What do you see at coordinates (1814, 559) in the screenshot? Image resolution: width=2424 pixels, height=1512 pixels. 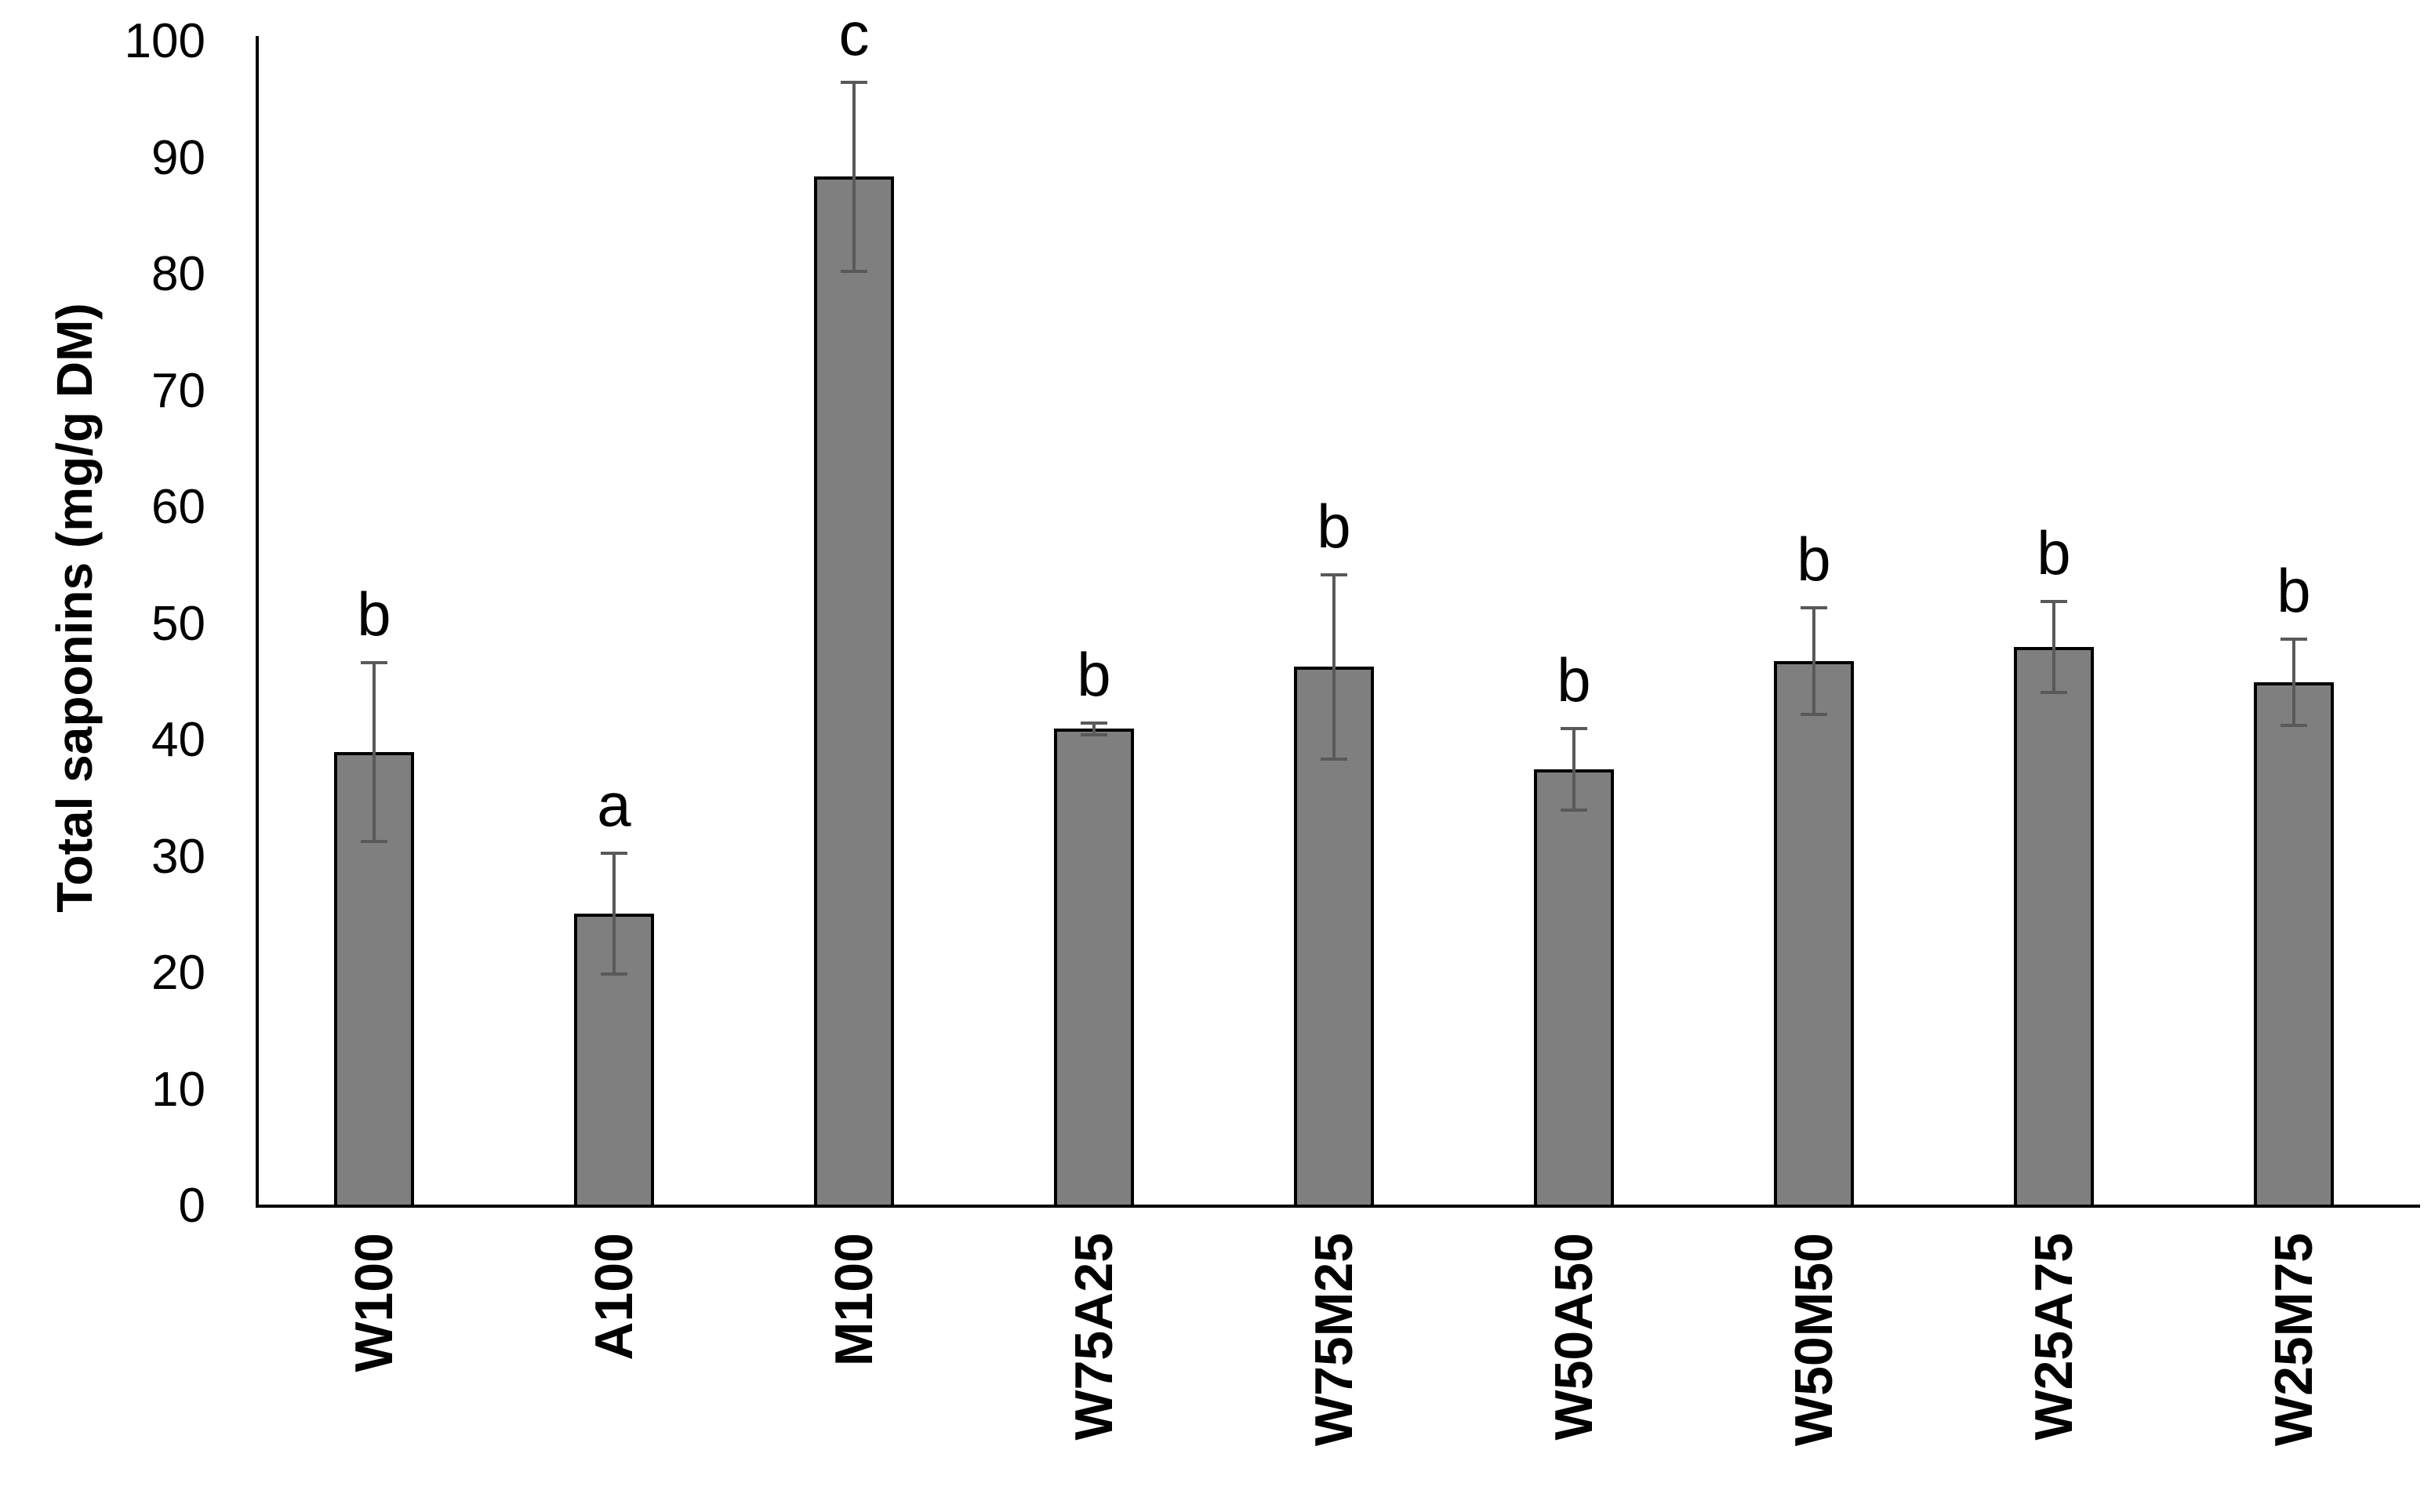 I see `significance-letter-w50m50: b` at bounding box center [1814, 559].